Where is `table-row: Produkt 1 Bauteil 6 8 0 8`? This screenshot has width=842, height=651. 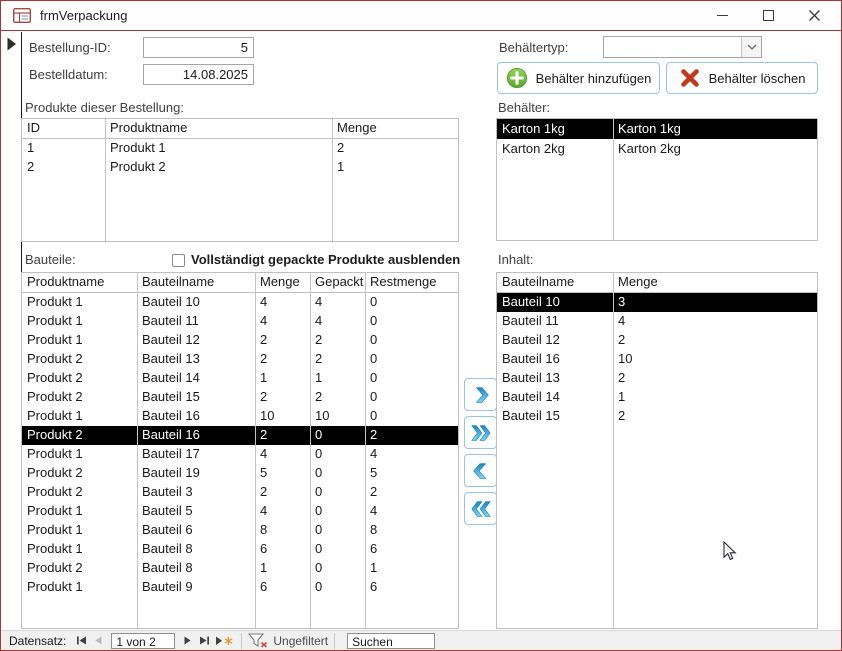
table-row: Produkt 1 Bauteil 6 8 0 8 is located at coordinates (202, 529).